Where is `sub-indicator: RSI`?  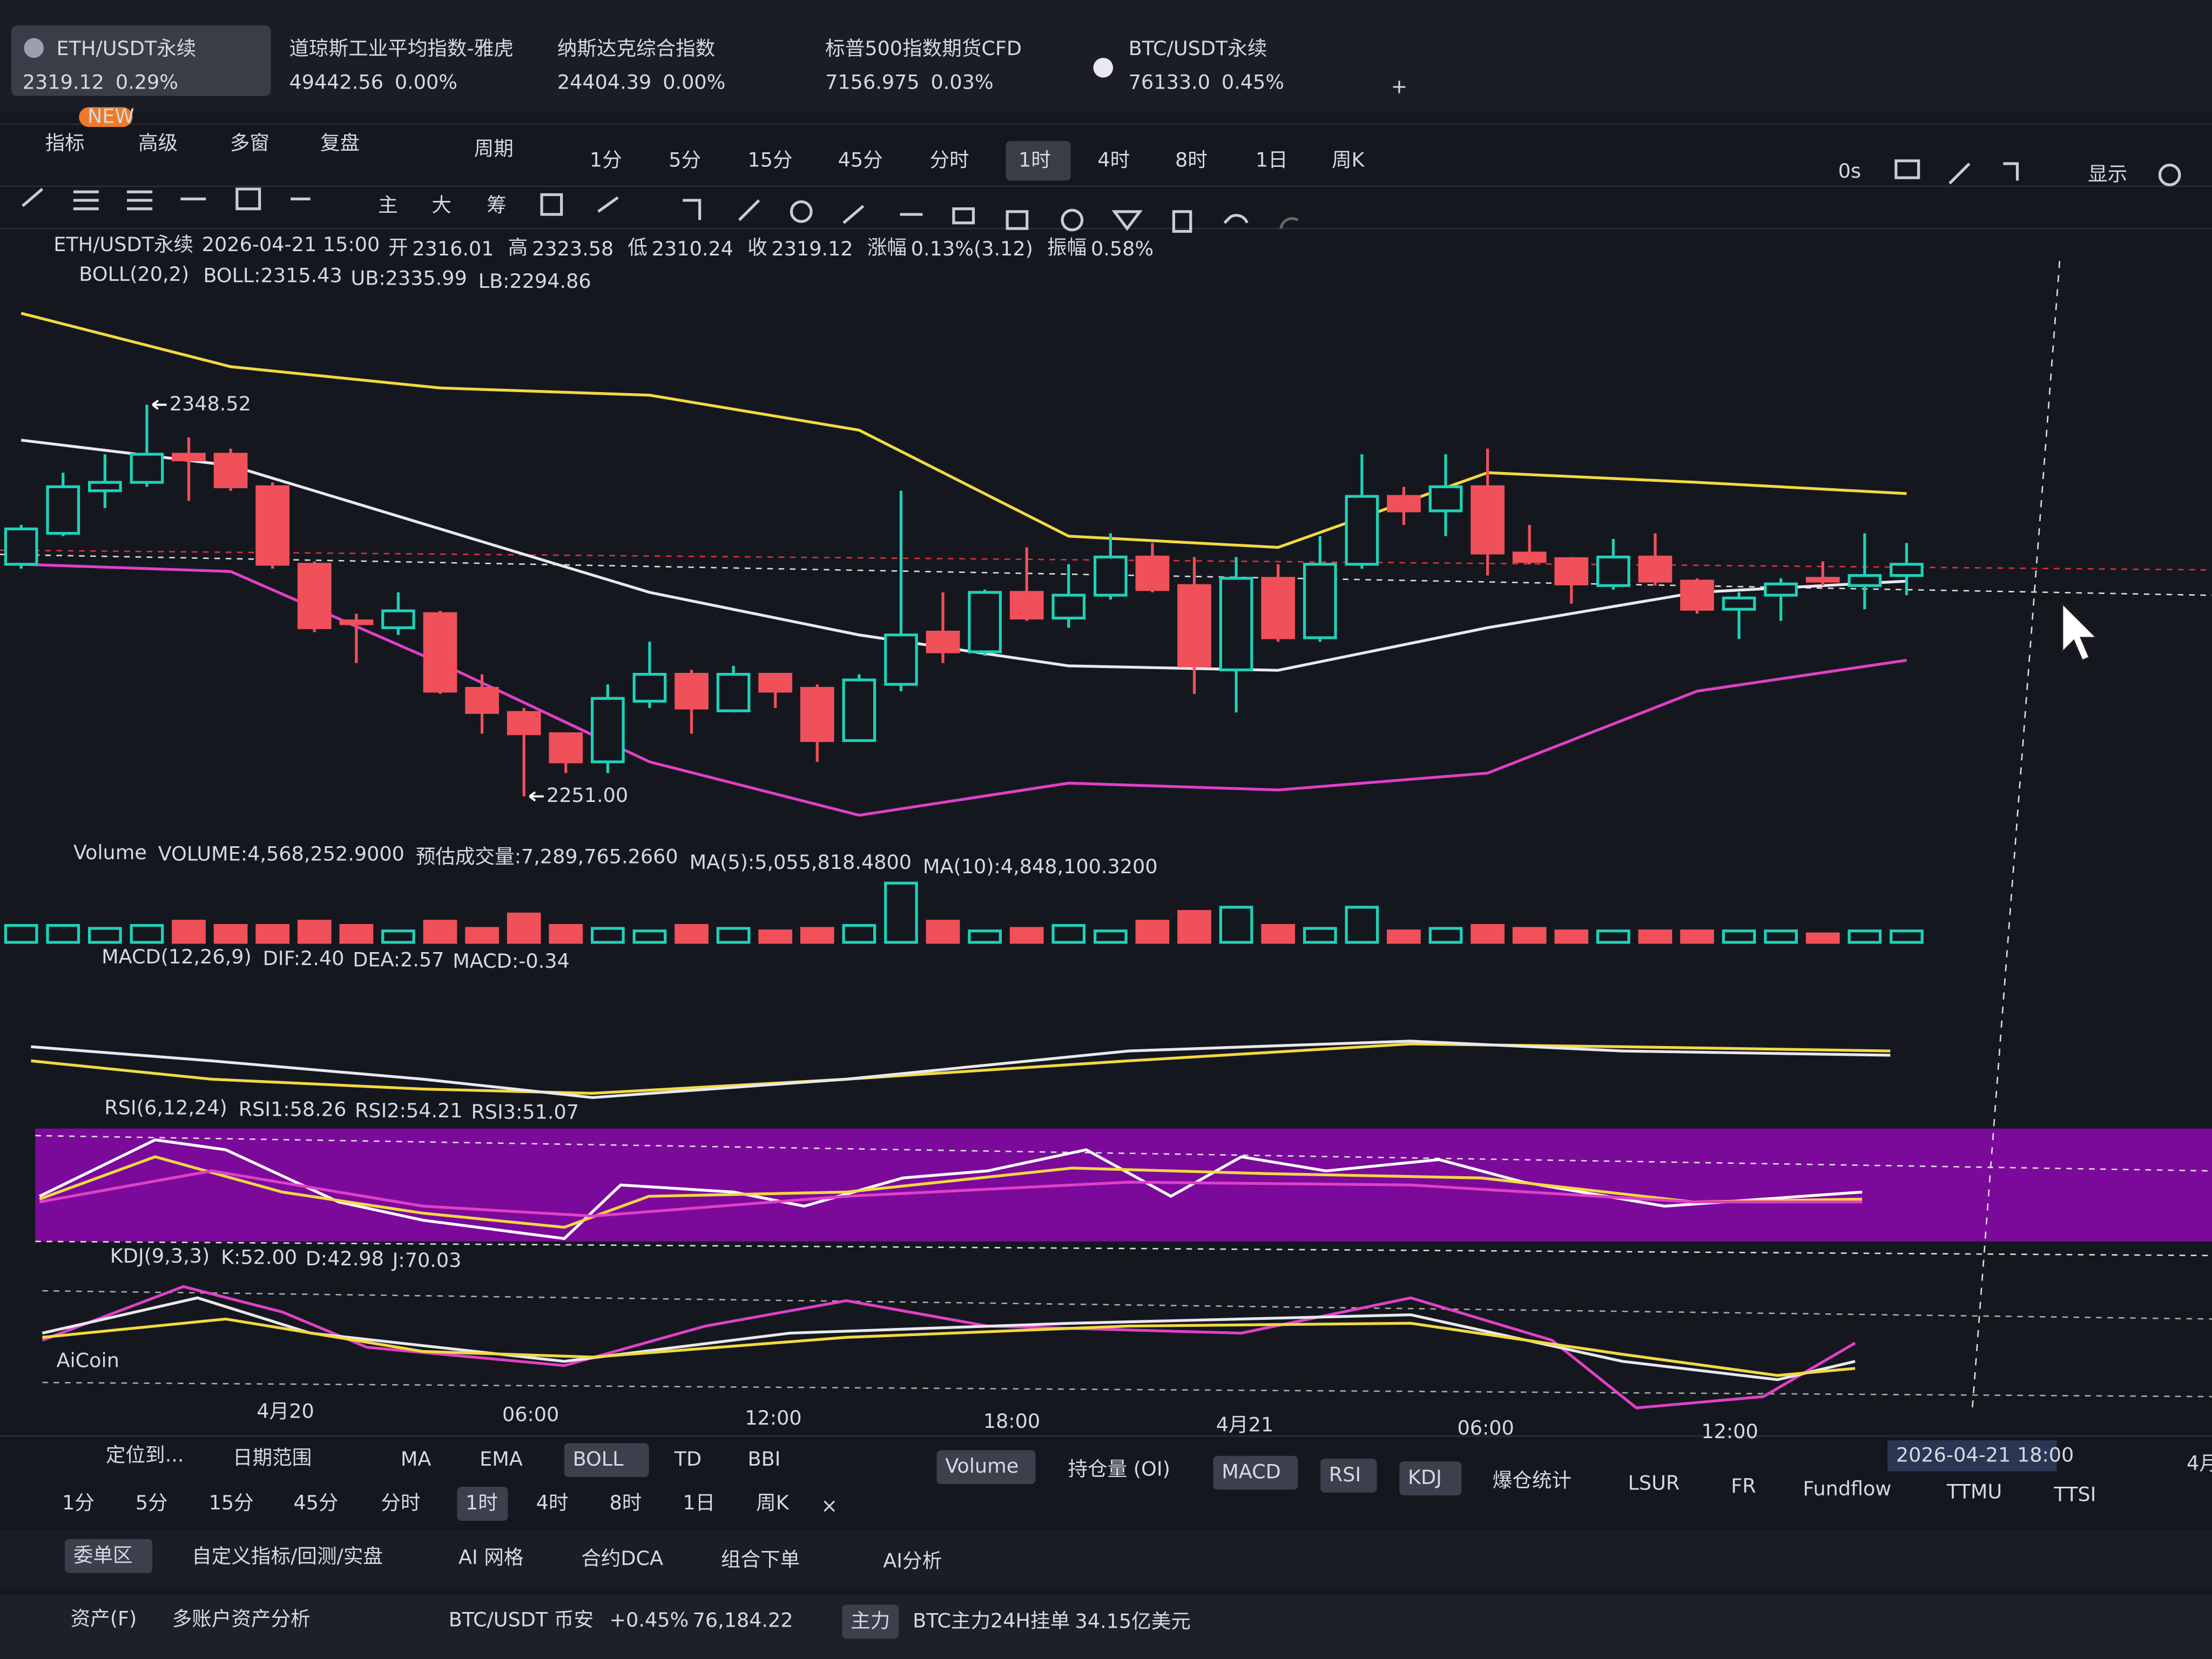
sub-indicator: RSI is located at coordinates (1345, 1474).